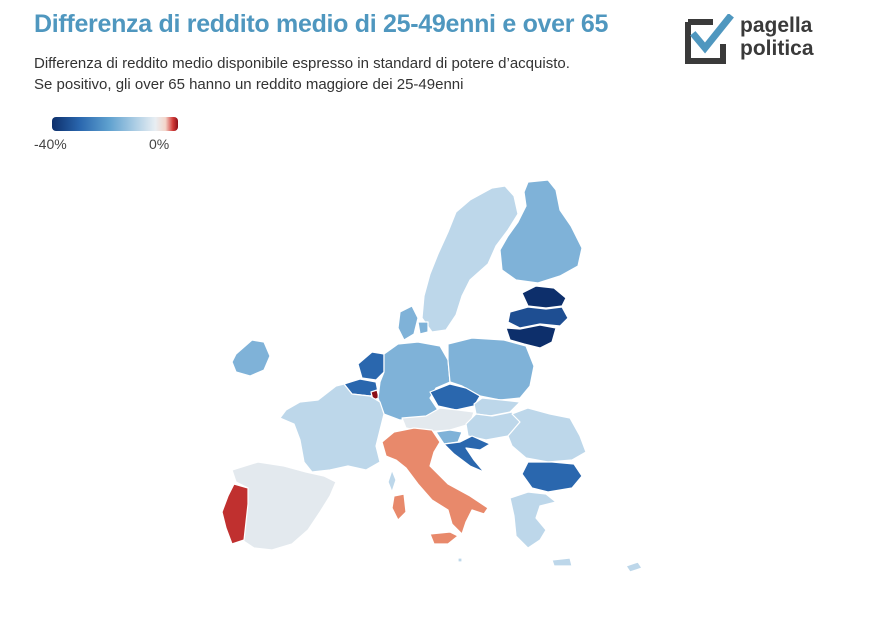  Describe the element at coordinates (541, 529) in the screenshot. I see `country-greece` at that location.